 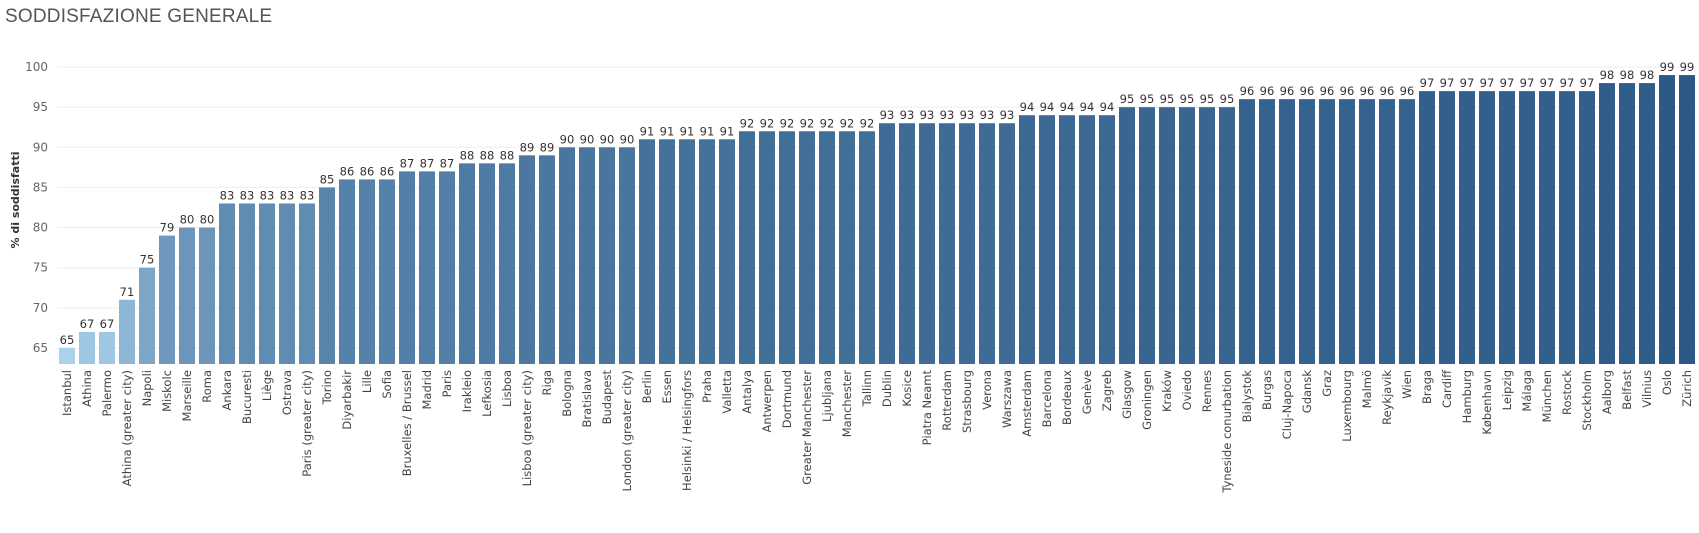 I want to click on x-category-label: Leipzig, so click(x=1507, y=390).